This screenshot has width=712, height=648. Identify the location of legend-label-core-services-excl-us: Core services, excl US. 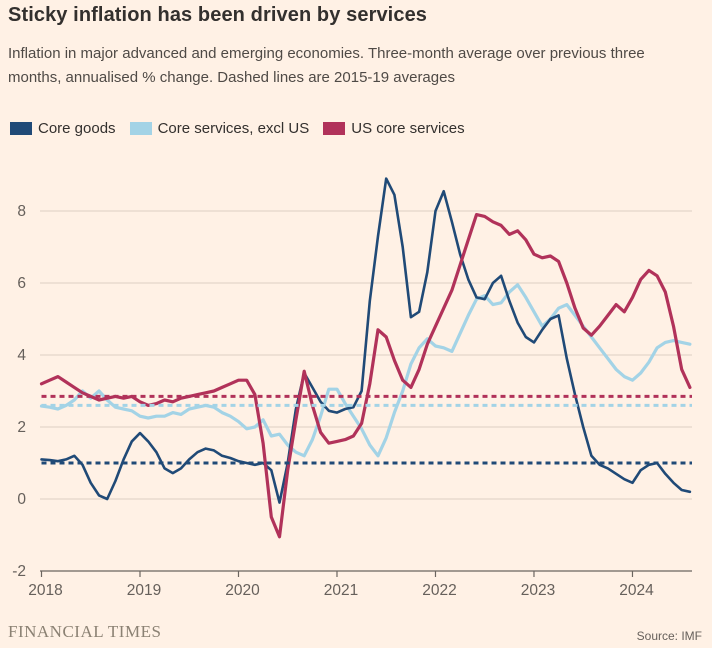
(233, 128).